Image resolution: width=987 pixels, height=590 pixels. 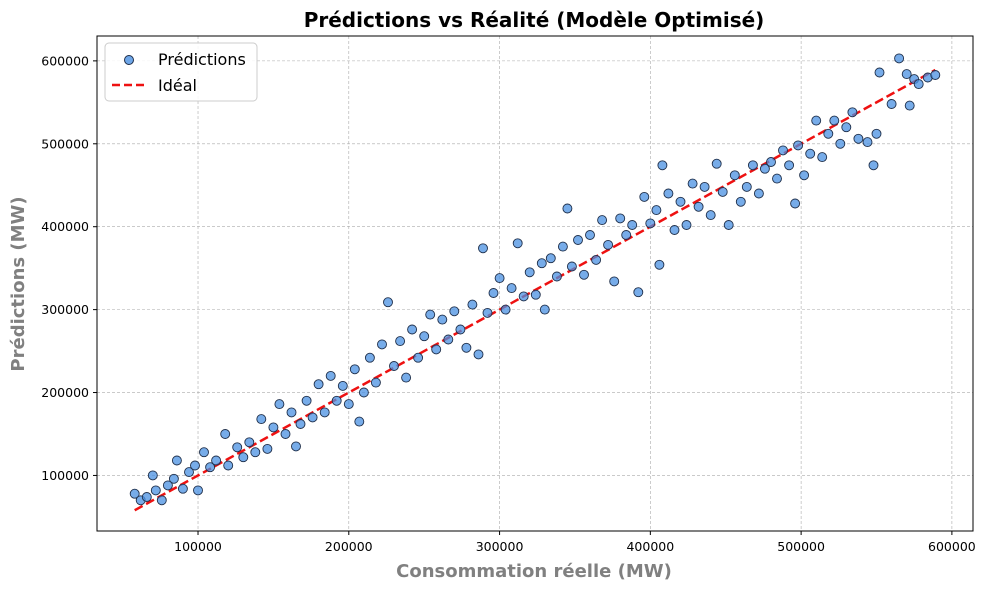 What do you see at coordinates (202, 59) in the screenshot?
I see `legend-label-predictions: Prédictions` at bounding box center [202, 59].